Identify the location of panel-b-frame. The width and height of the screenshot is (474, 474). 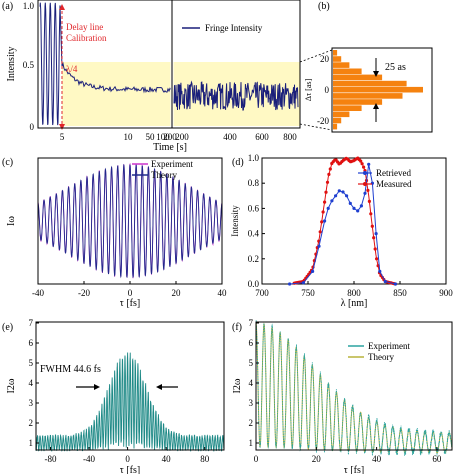
(382, 90).